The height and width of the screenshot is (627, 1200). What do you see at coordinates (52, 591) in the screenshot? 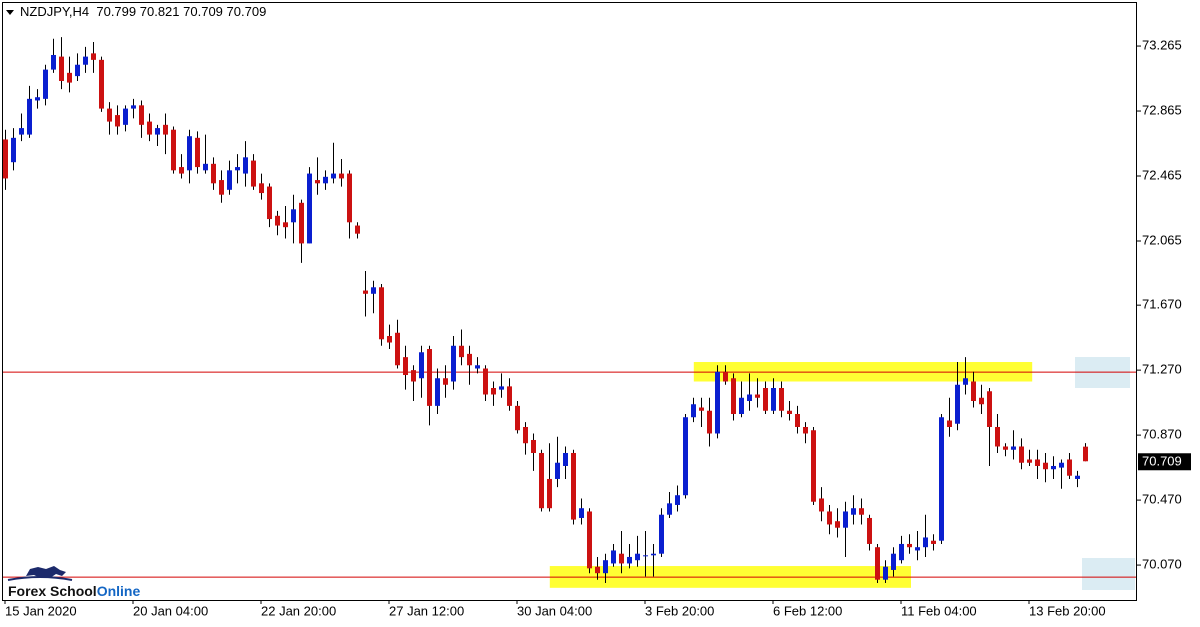
I see `logo-first: Forex School` at bounding box center [52, 591].